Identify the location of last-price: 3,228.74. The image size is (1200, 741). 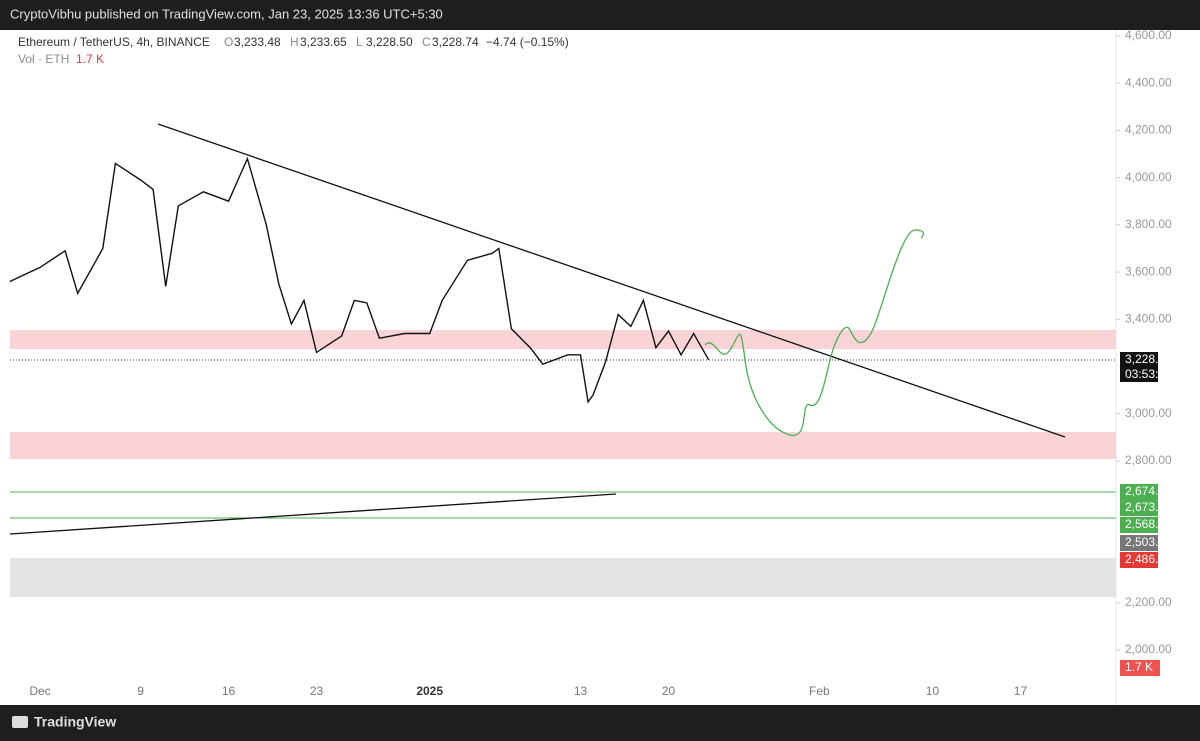
(1148, 359).